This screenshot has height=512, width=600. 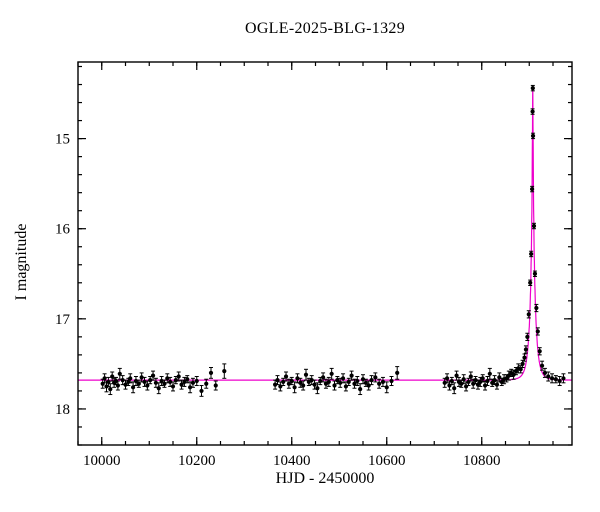 What do you see at coordinates (62, 140) in the screenshot?
I see `svg-text: 15` at bounding box center [62, 140].